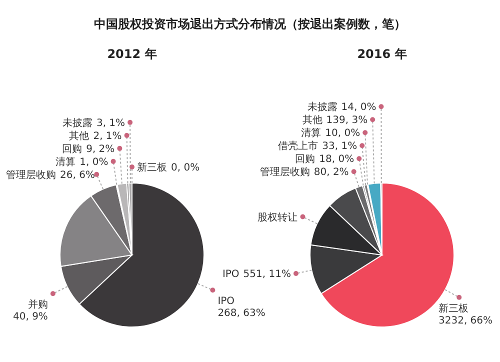  I want to click on data-label: 3, 1%, so click(111, 123).